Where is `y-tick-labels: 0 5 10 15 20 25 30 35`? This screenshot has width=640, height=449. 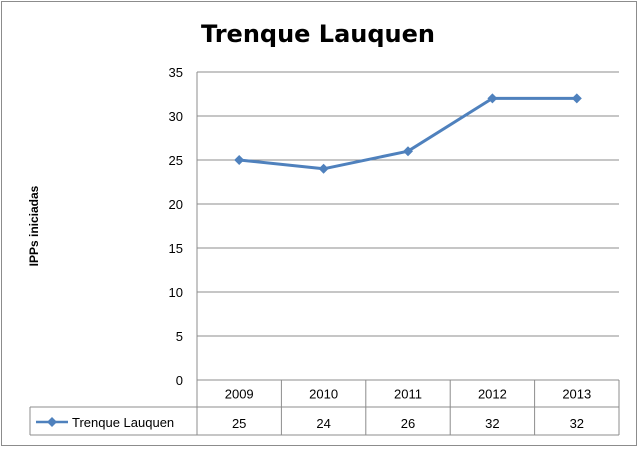
y-tick-labels: 0 5 10 15 20 25 30 35 is located at coordinates (176, 226).